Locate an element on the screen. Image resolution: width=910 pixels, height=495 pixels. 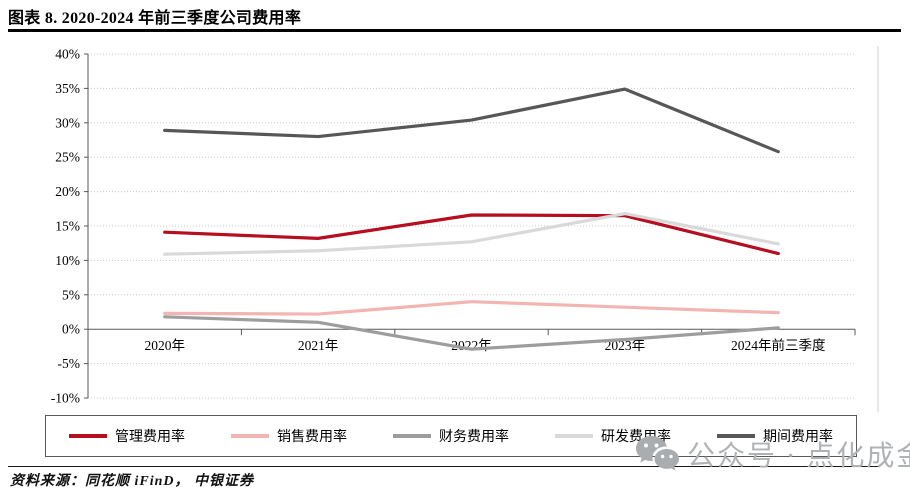
wechat-icon is located at coordinates (657, 453).